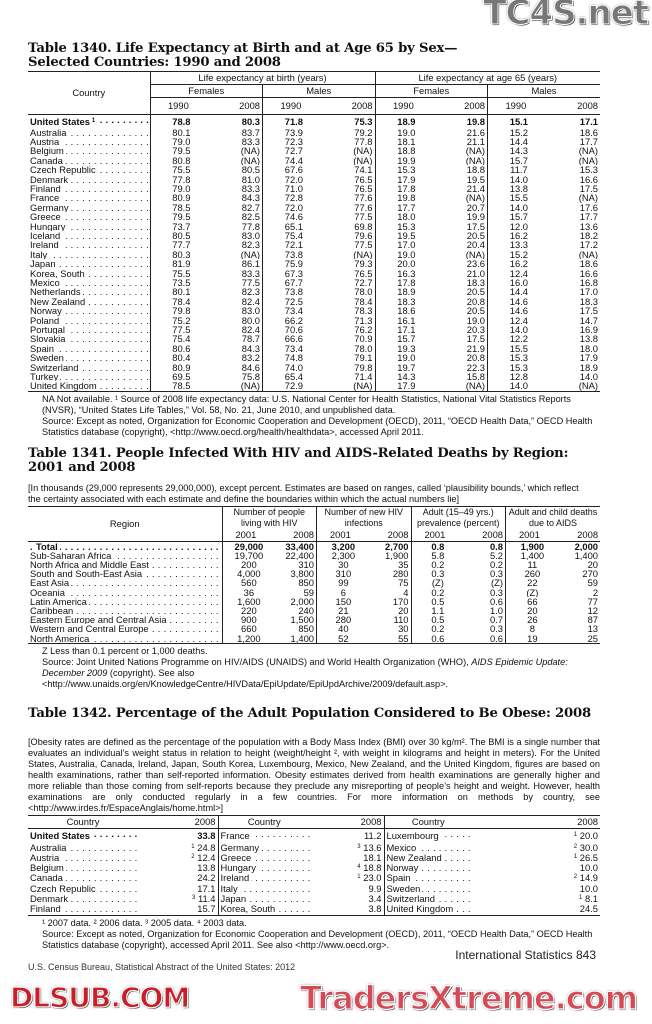 The height and width of the screenshot is (1024, 652). I want to click on value-cell: 17.0, so click(588, 292).